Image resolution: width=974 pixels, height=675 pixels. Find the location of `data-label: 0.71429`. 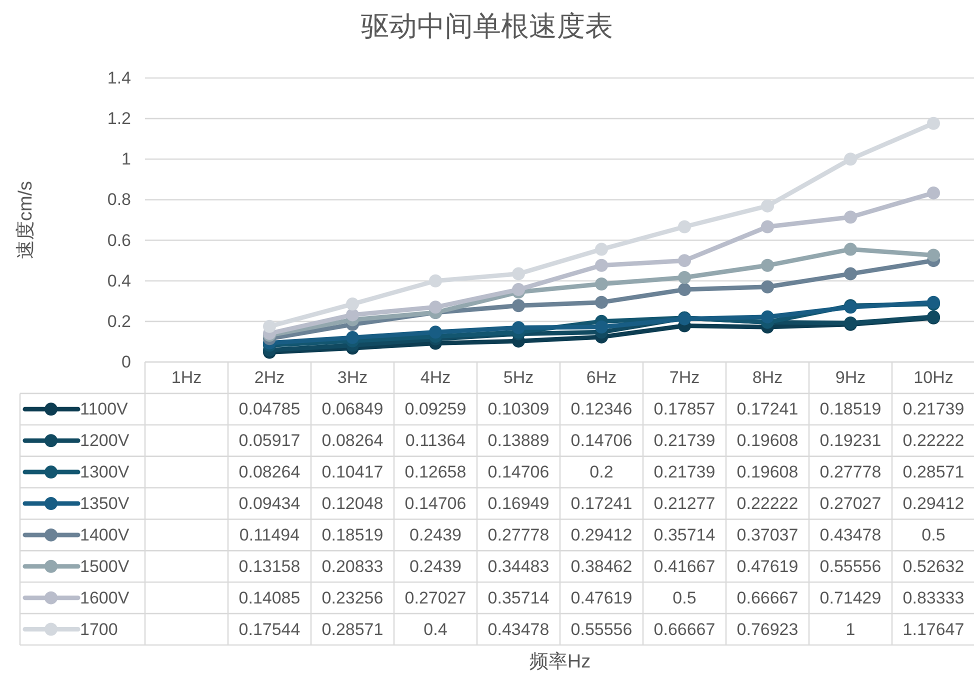

data-label: 0.71429 is located at coordinates (851, 598).